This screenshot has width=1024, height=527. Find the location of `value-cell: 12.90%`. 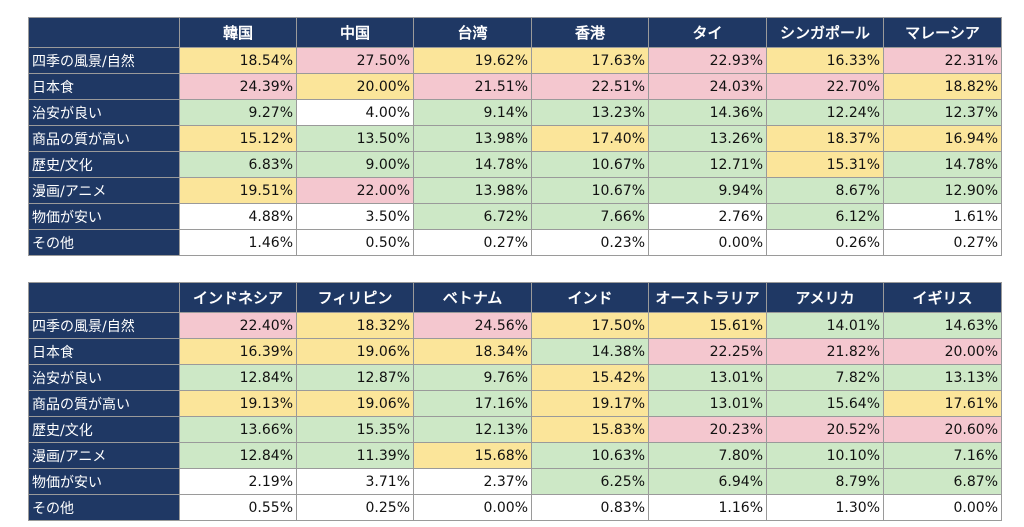

value-cell: 12.90% is located at coordinates (942, 190).